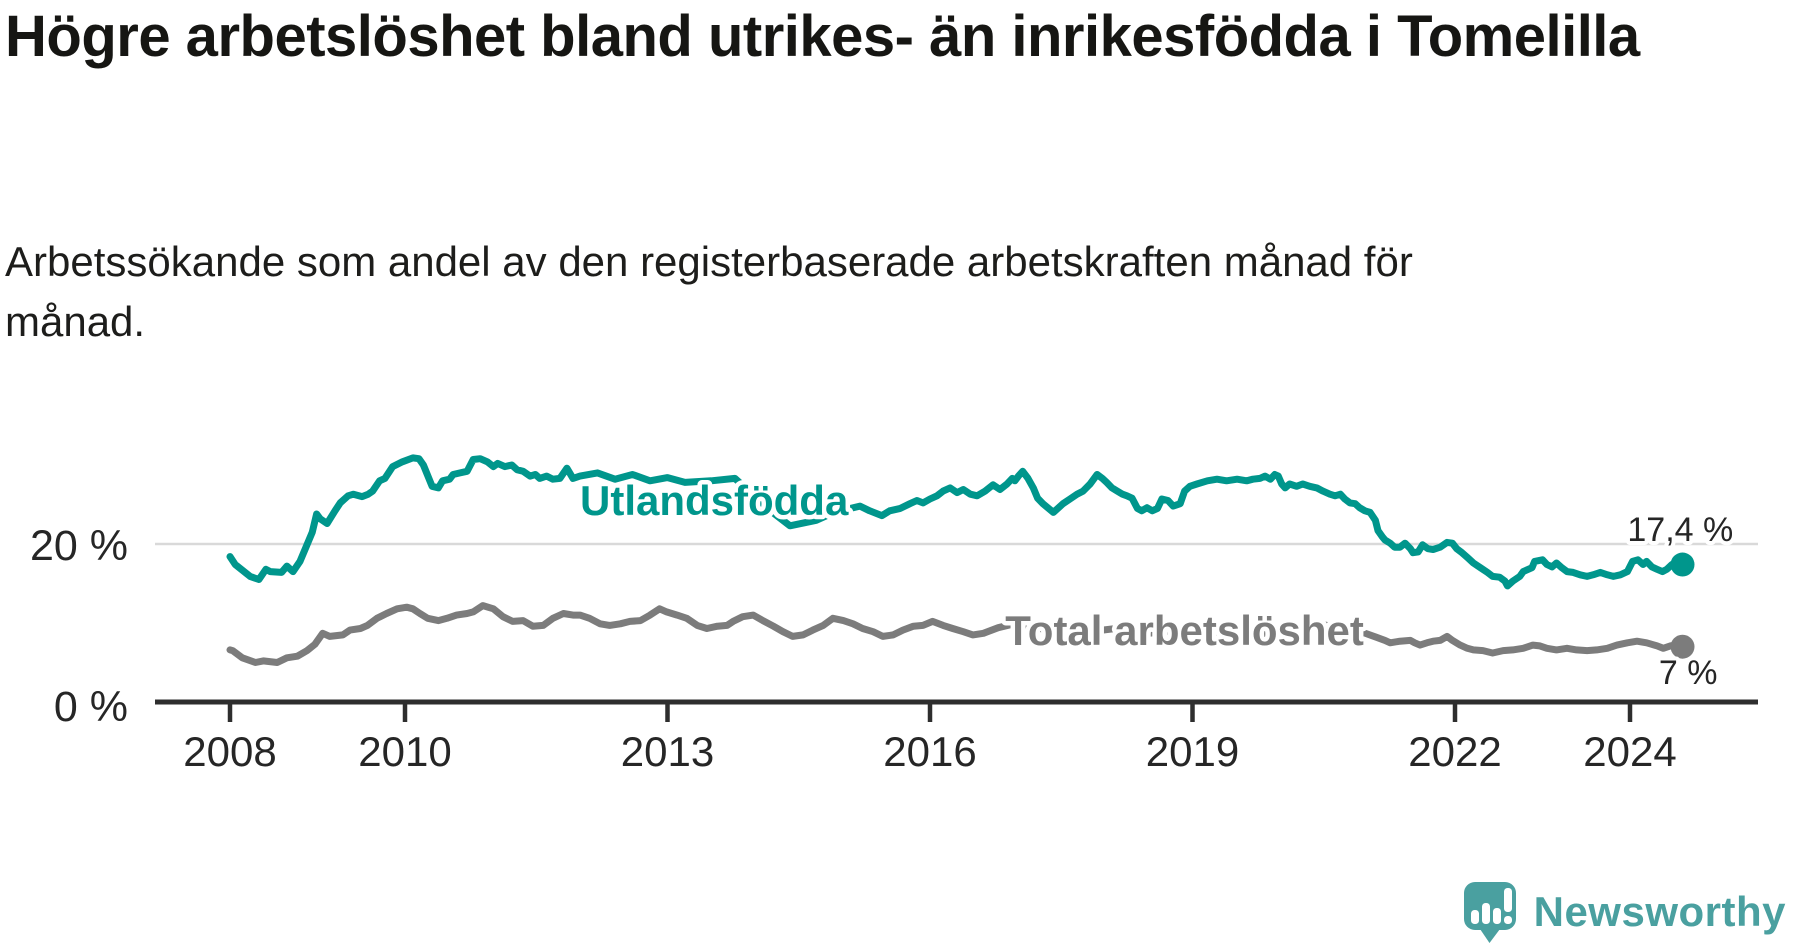 The image size is (1800, 948). What do you see at coordinates (667, 751) in the screenshot?
I see `x-axis-label-2013: 2013` at bounding box center [667, 751].